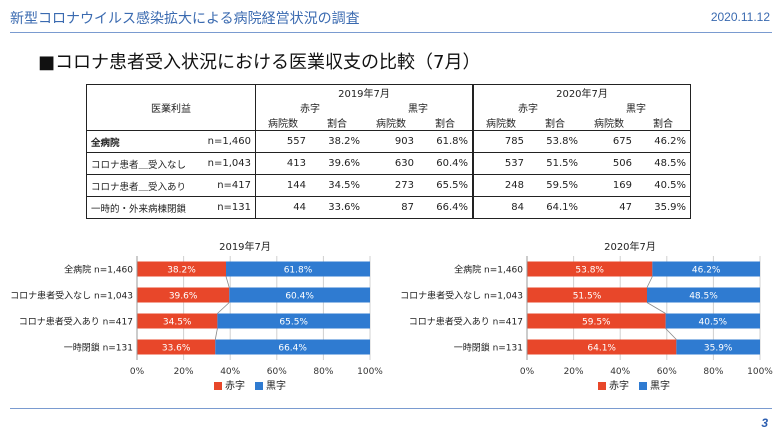  Describe the element at coordinates (227, 185) in the screenshot. I see `row-n: n=417` at that location.